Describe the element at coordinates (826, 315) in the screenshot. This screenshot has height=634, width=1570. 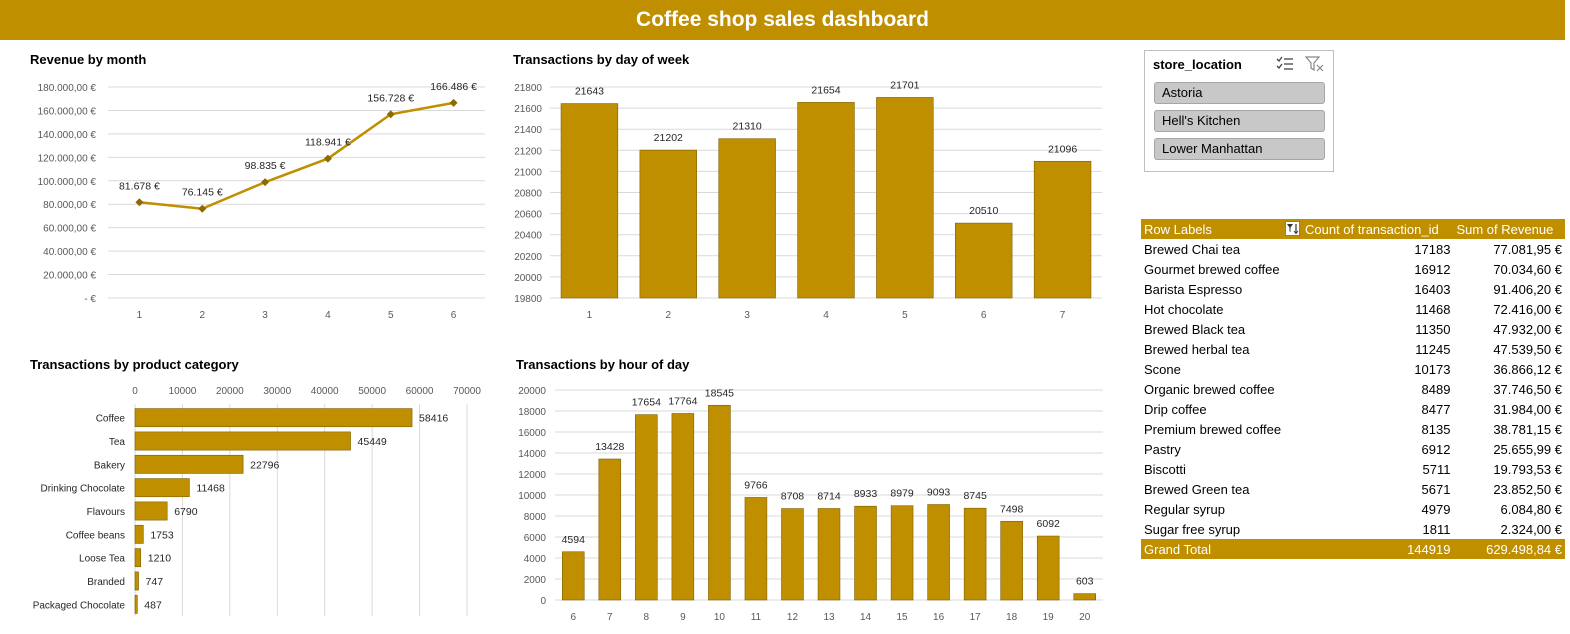
I see `x-tick-label: 4` at that location.